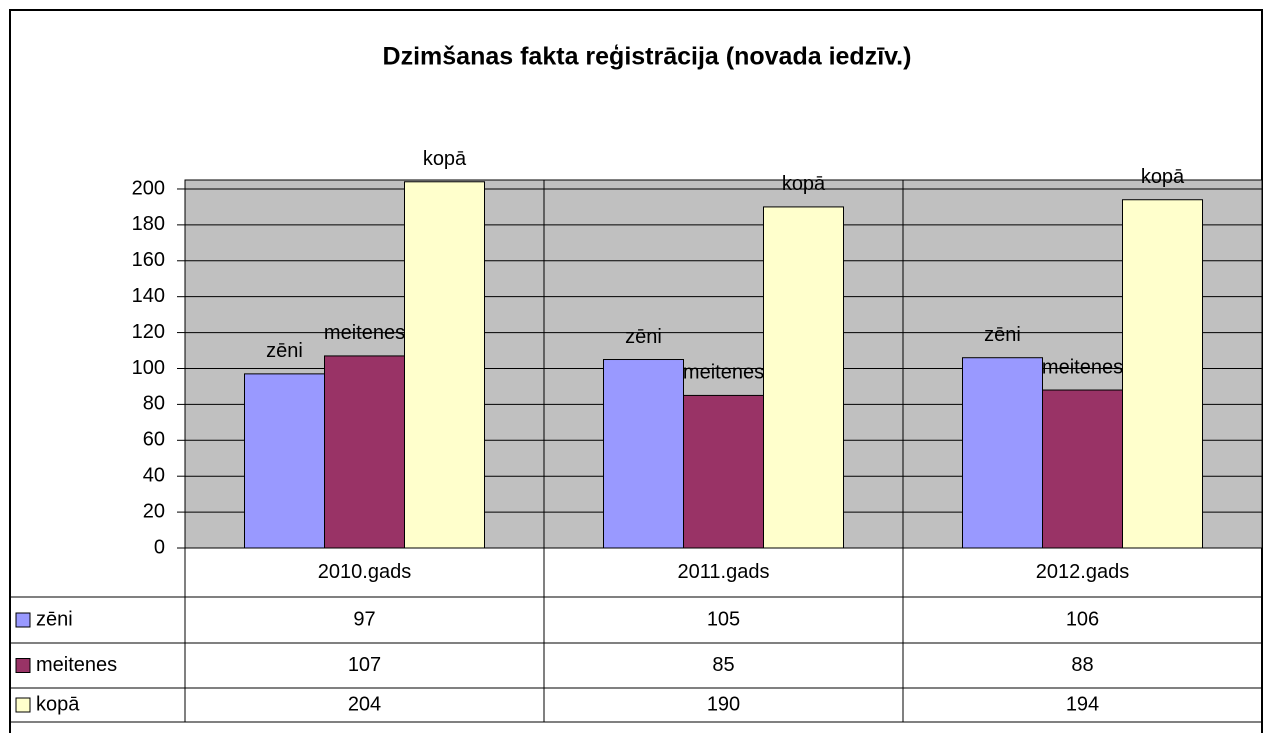 The width and height of the screenshot is (1273, 733). What do you see at coordinates (148, 188) in the screenshot?
I see `y-tick-label: 200` at bounding box center [148, 188].